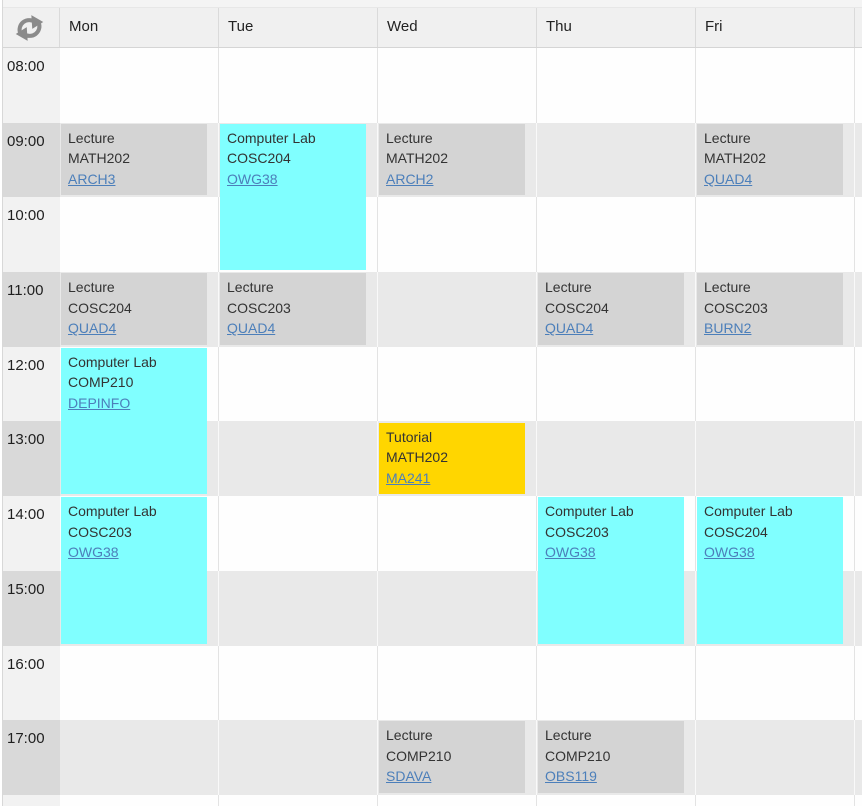 The image size is (862, 806). What do you see at coordinates (571, 776) in the screenshot?
I see `event-room-link: OBS119` at bounding box center [571, 776].